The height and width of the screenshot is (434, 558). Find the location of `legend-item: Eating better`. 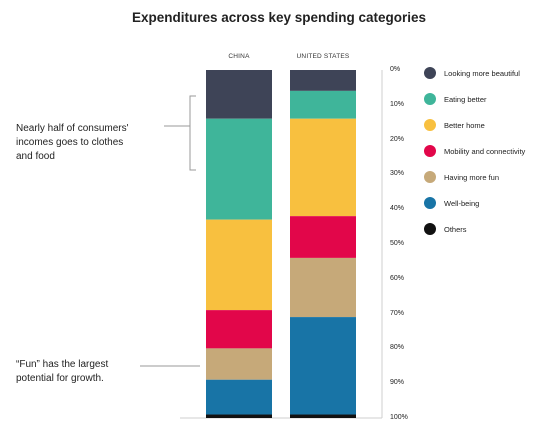

legend-item: Eating better is located at coordinates (455, 99).